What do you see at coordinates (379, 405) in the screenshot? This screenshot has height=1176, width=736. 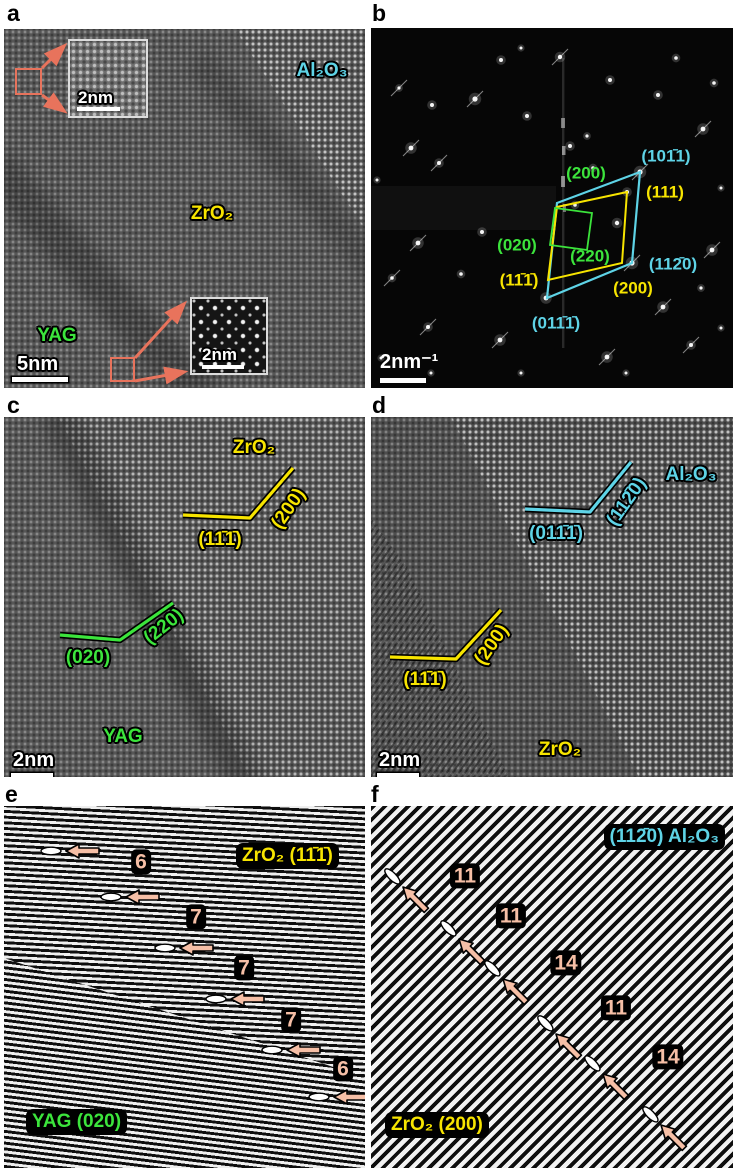 I see `panel-letter-d: d` at bounding box center [379, 405].